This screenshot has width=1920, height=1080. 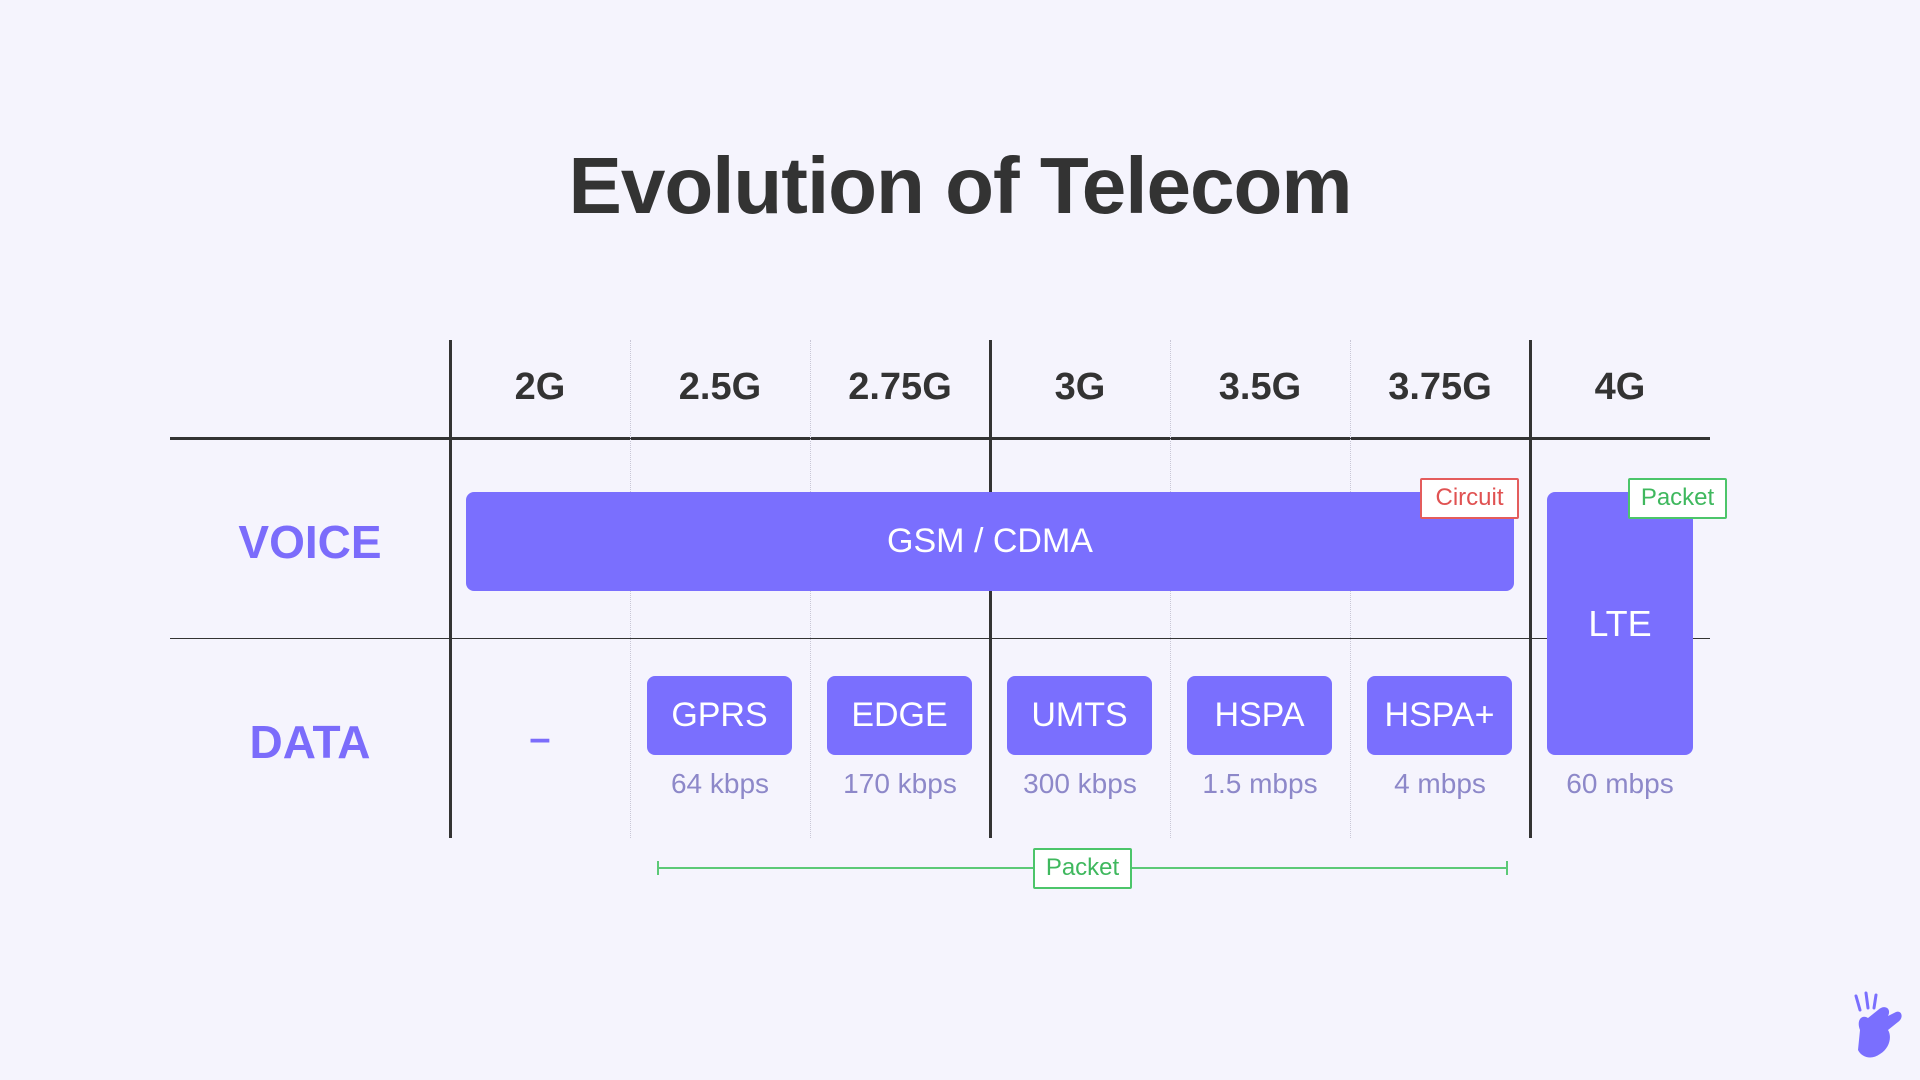 I want to click on speed-gprs: 64 kbps, so click(x=720, y=783).